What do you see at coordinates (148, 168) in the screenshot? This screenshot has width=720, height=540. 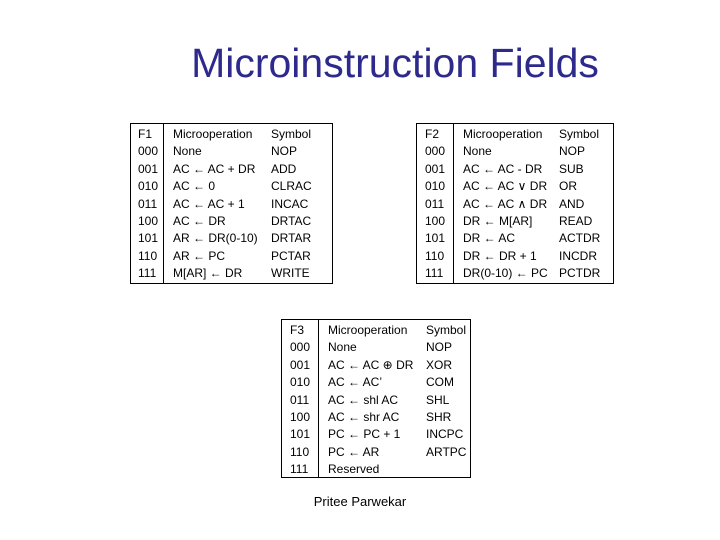 I see `f1-cell-code: 001` at bounding box center [148, 168].